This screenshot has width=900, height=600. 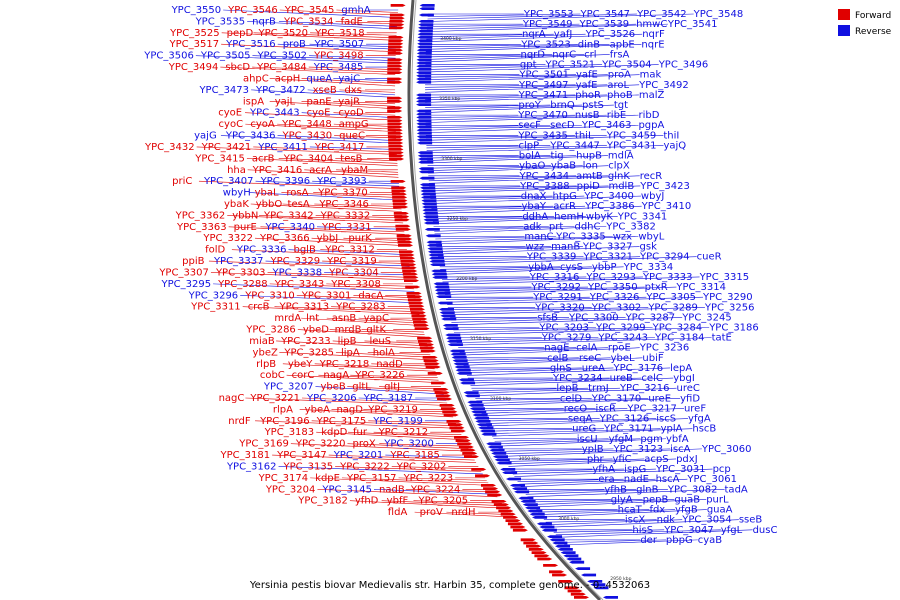 What do you see at coordinates (363, 444) in the screenshot?
I see `gene-label: proX` at bounding box center [363, 444].